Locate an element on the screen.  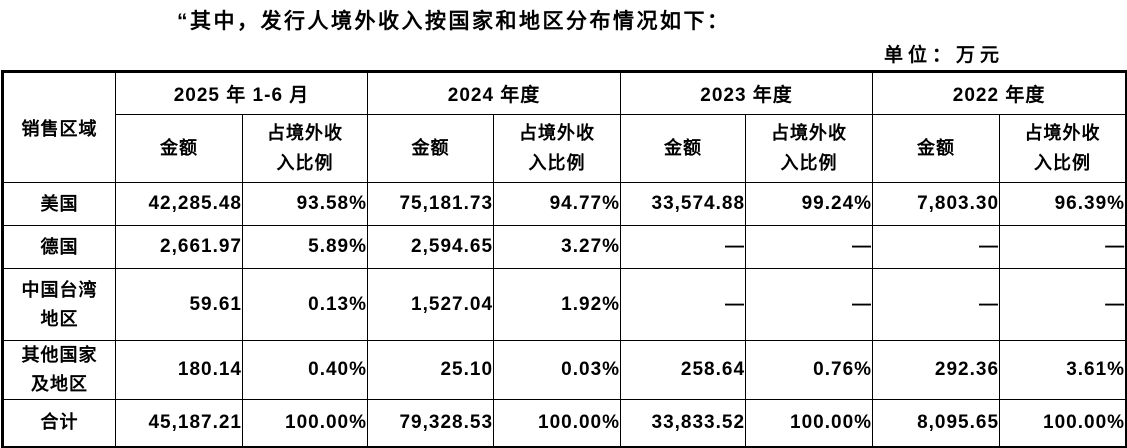
intro-paragraph: “其中，发行人境外收入按国家和地区分布情况如下： is located at coordinates (454, 21).